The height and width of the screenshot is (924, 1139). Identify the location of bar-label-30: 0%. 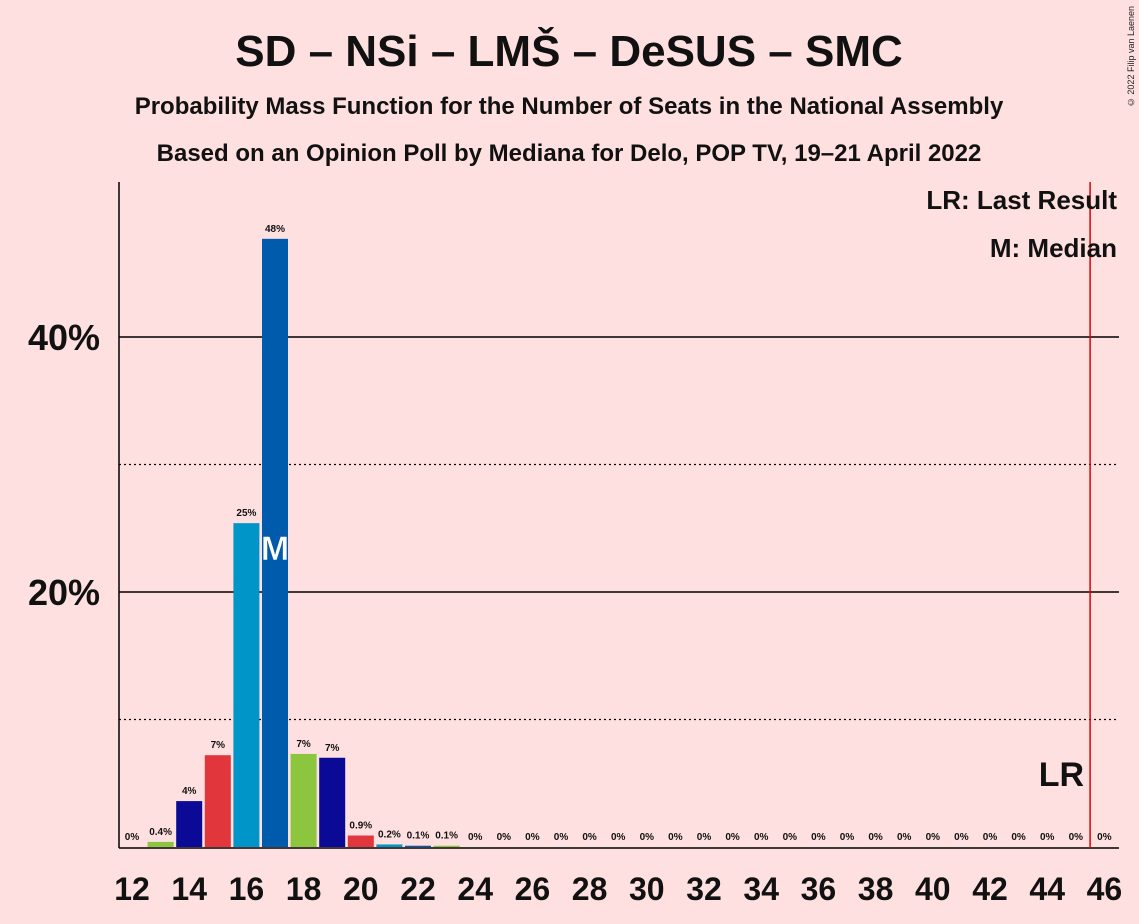
(647, 837).